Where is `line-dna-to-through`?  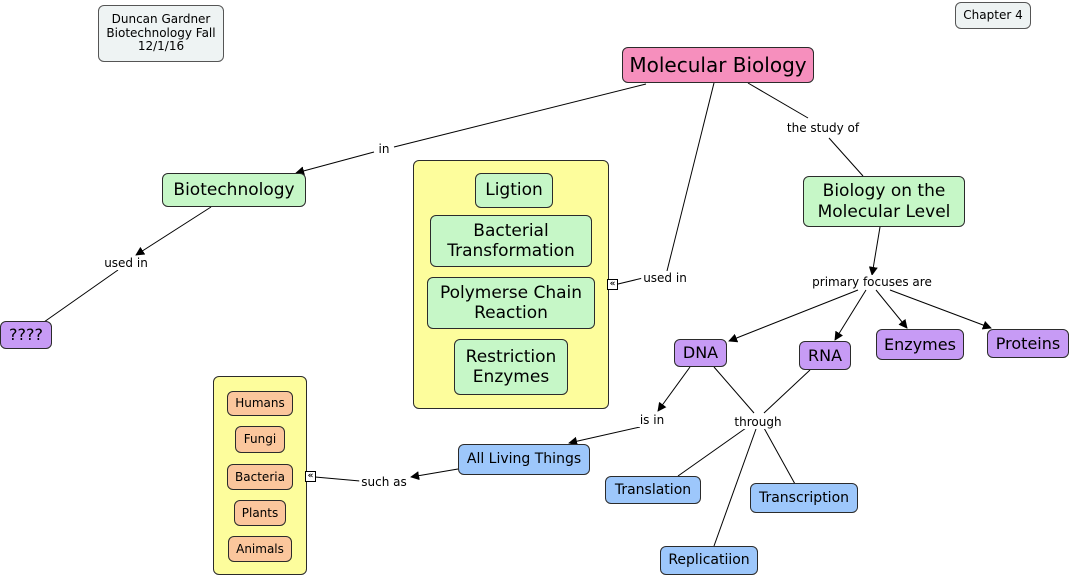
line-dna-to-through is located at coordinates (734, 390).